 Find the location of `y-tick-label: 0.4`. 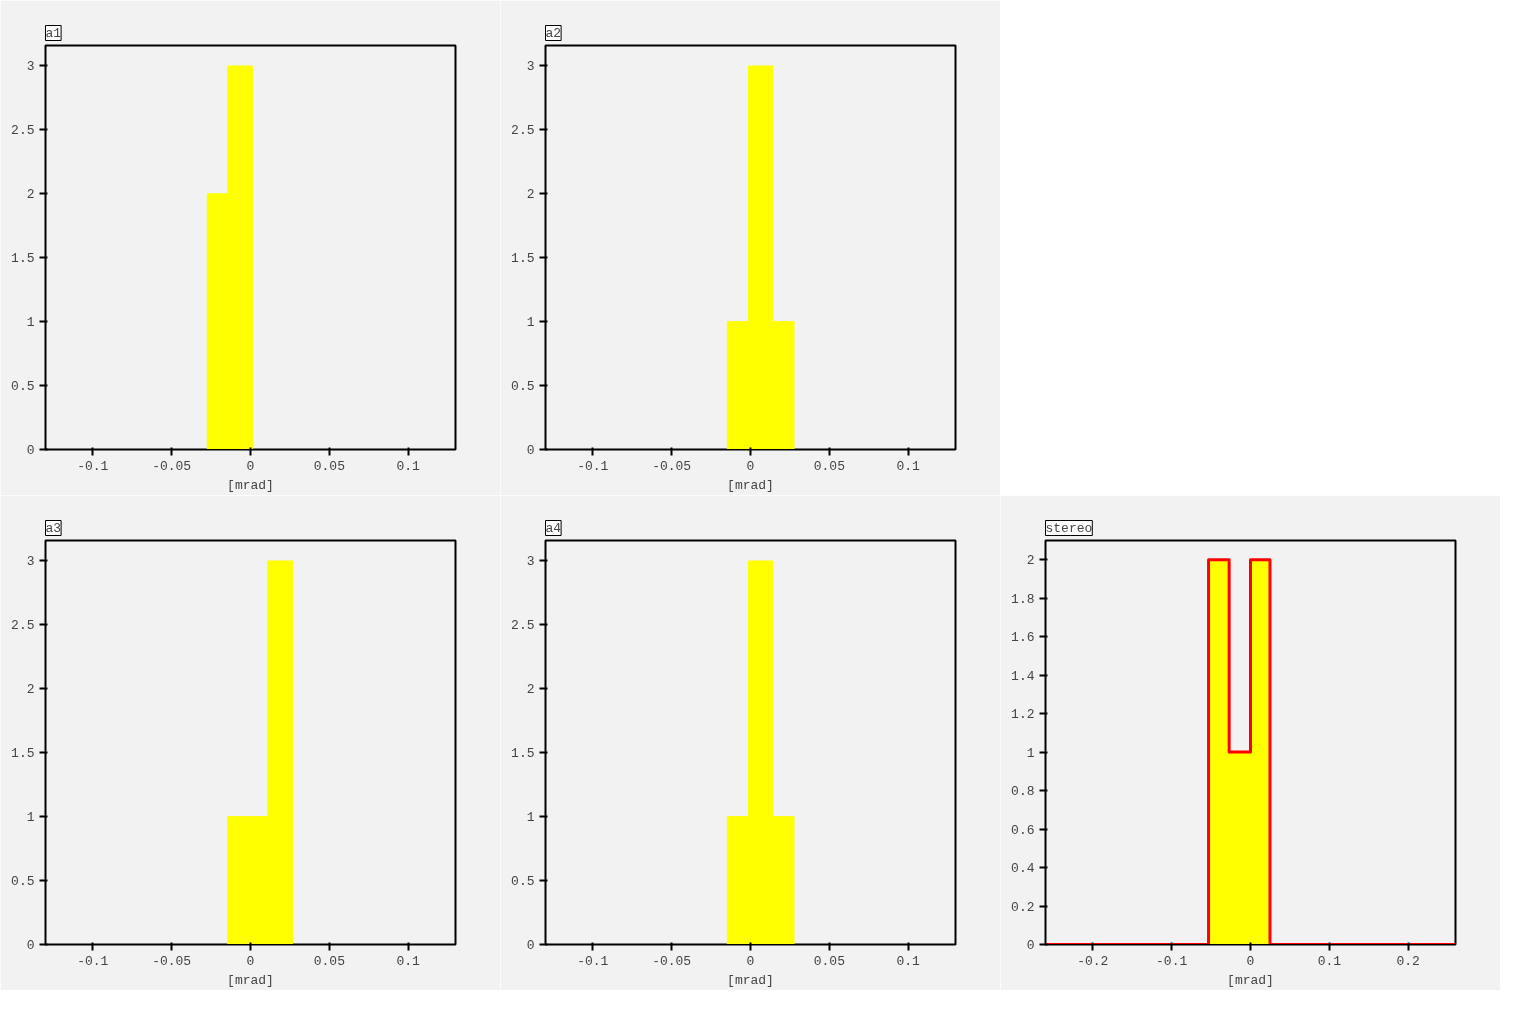

y-tick-label: 0.4 is located at coordinates (1023, 869).